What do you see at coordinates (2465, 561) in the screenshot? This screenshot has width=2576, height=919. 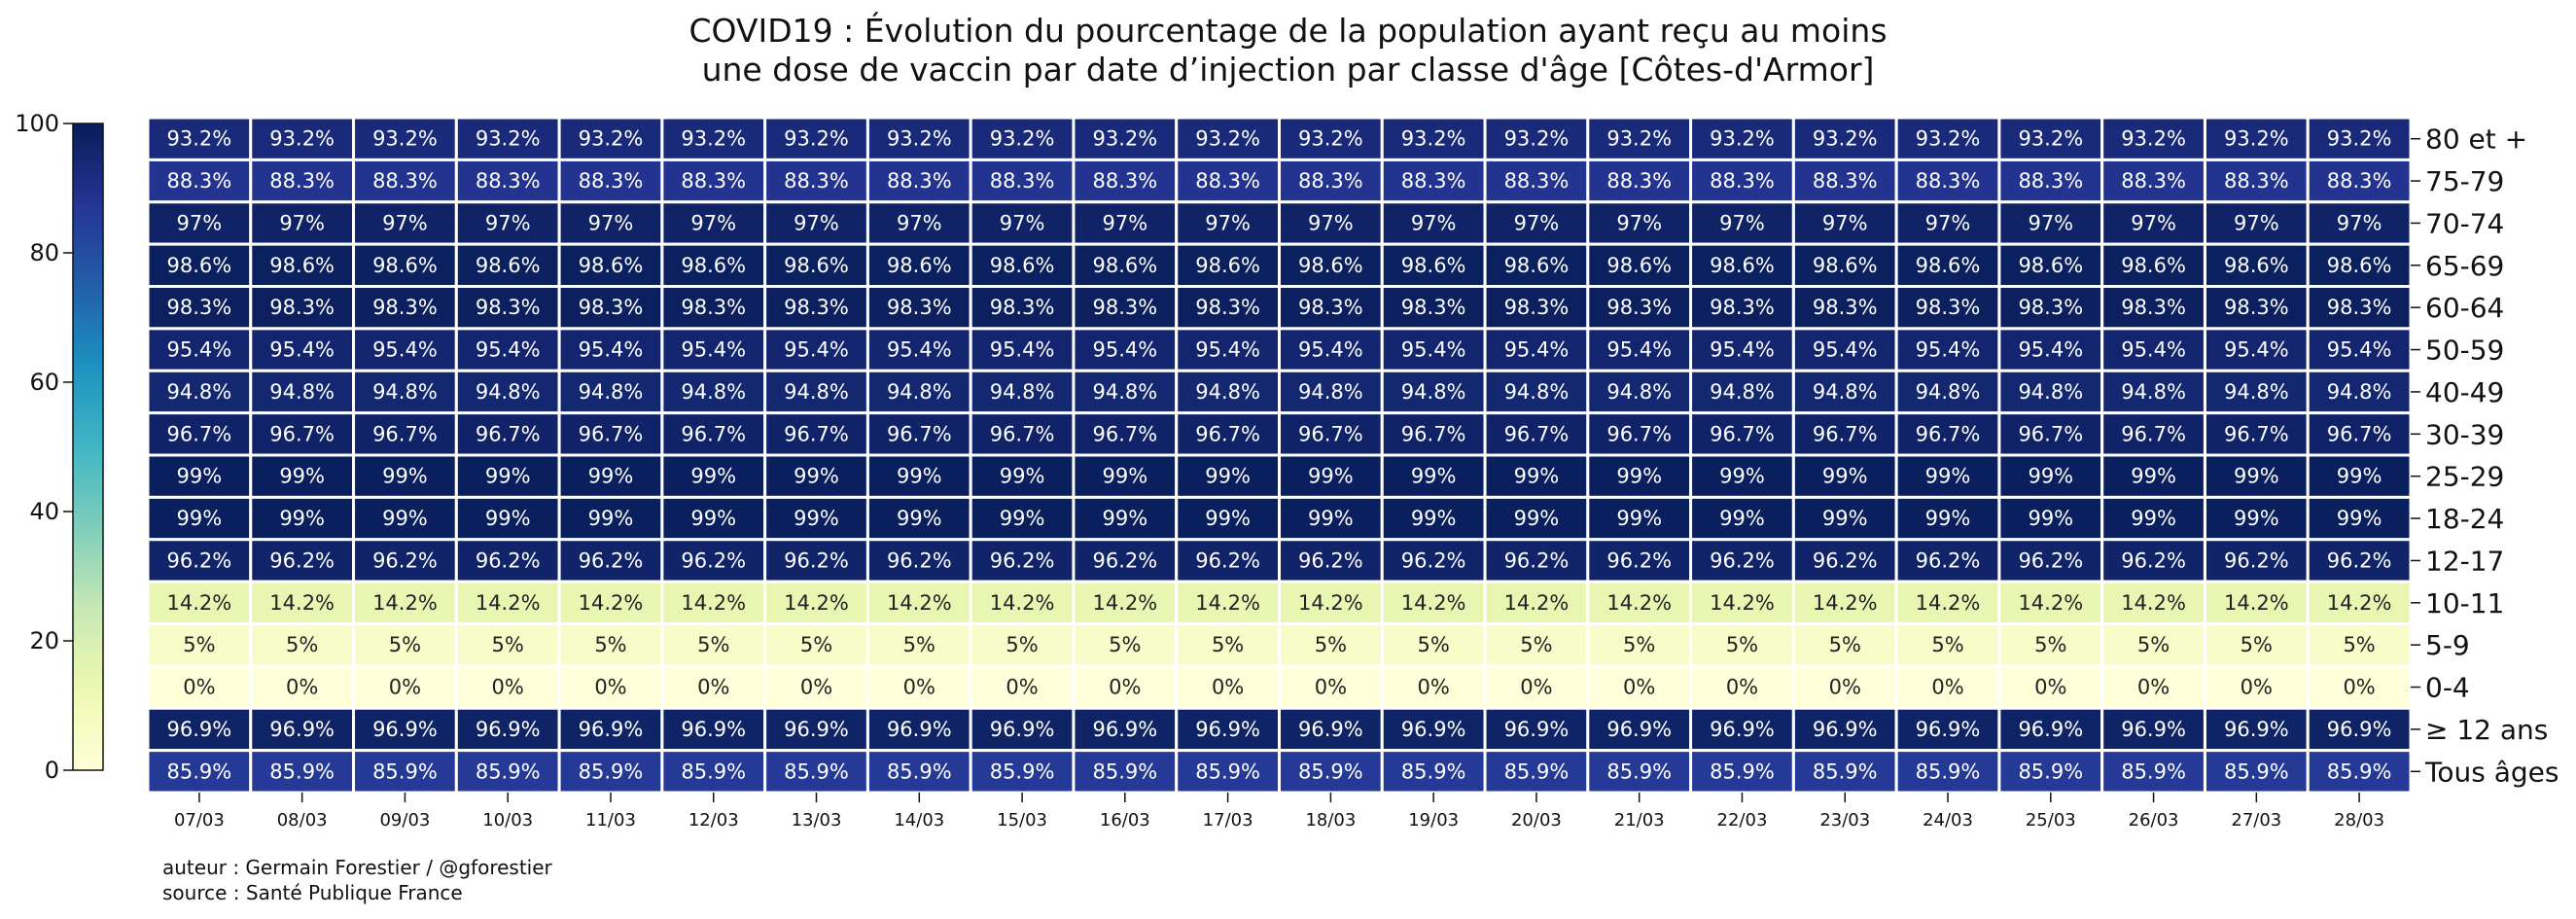 I see `row-label: 12-17` at bounding box center [2465, 561].